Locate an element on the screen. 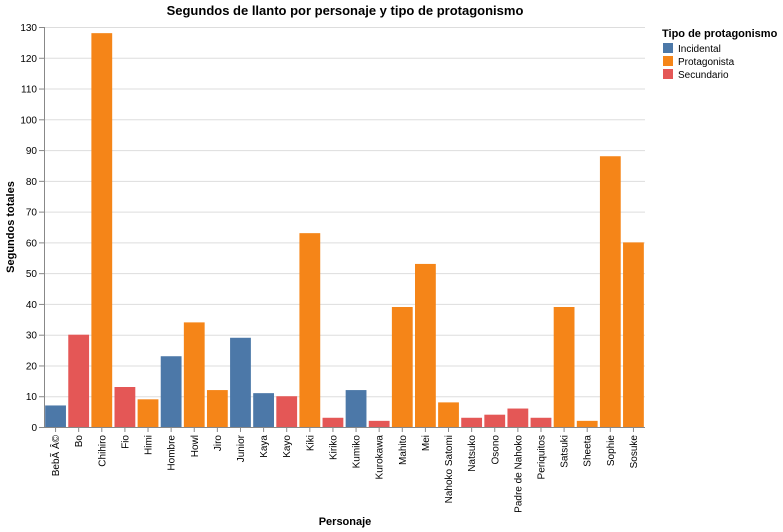 The image size is (783, 532). legend-label: Incidental is located at coordinates (699, 49).